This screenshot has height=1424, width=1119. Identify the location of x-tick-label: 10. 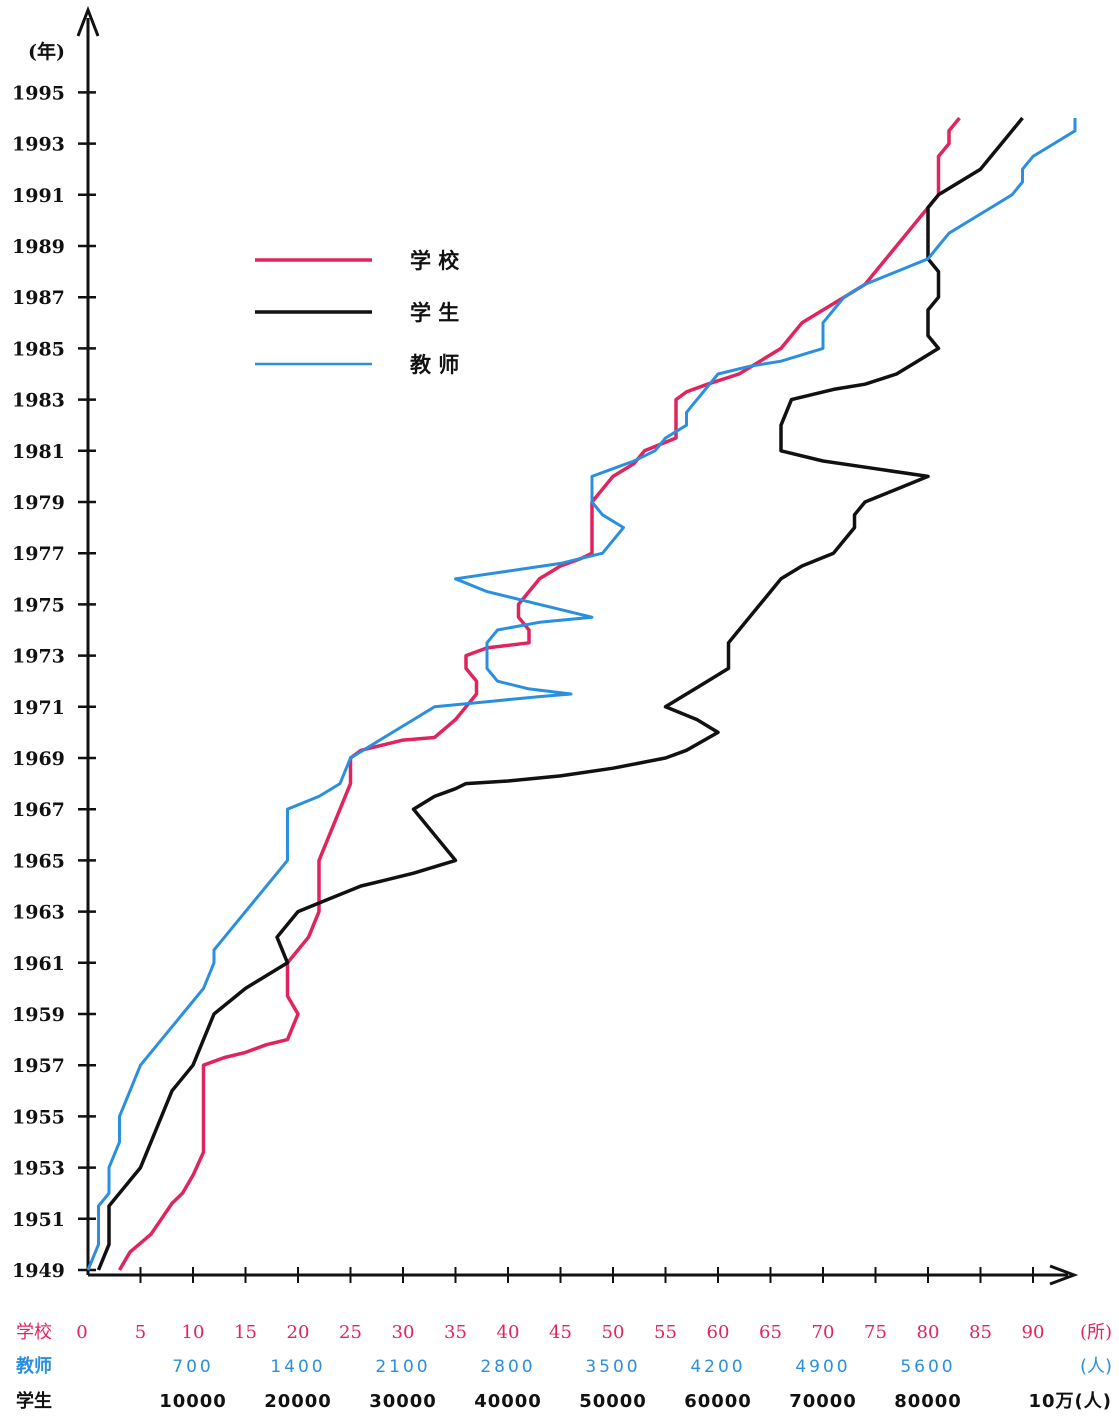
(193, 1332).